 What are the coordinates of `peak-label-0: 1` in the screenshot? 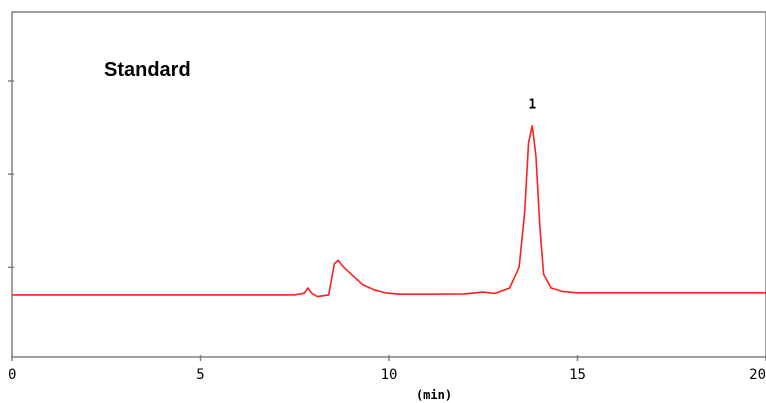 It's located at (532, 105).